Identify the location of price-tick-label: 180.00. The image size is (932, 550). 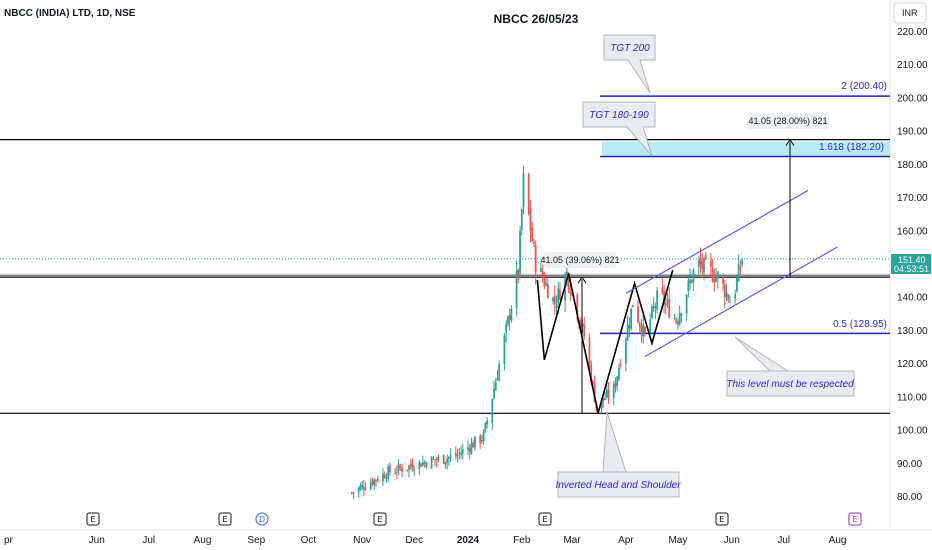
(912, 165).